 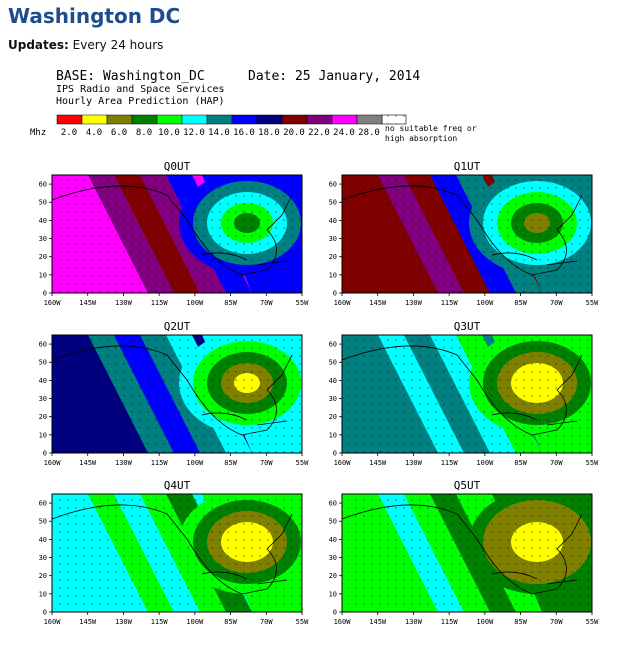 I want to click on panel-title: Q1UT, so click(x=467, y=166).